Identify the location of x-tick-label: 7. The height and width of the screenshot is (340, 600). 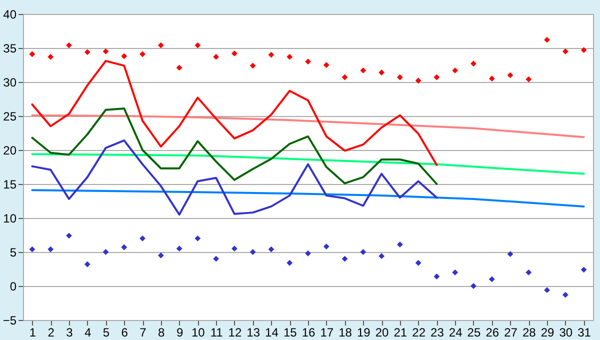
(143, 333).